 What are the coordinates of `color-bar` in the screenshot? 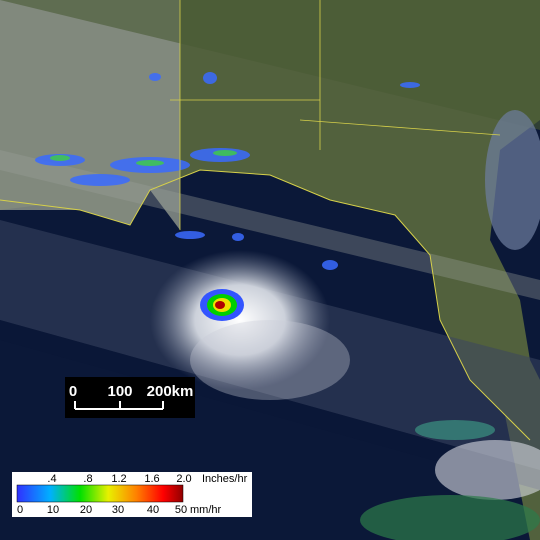 It's located at (100, 493).